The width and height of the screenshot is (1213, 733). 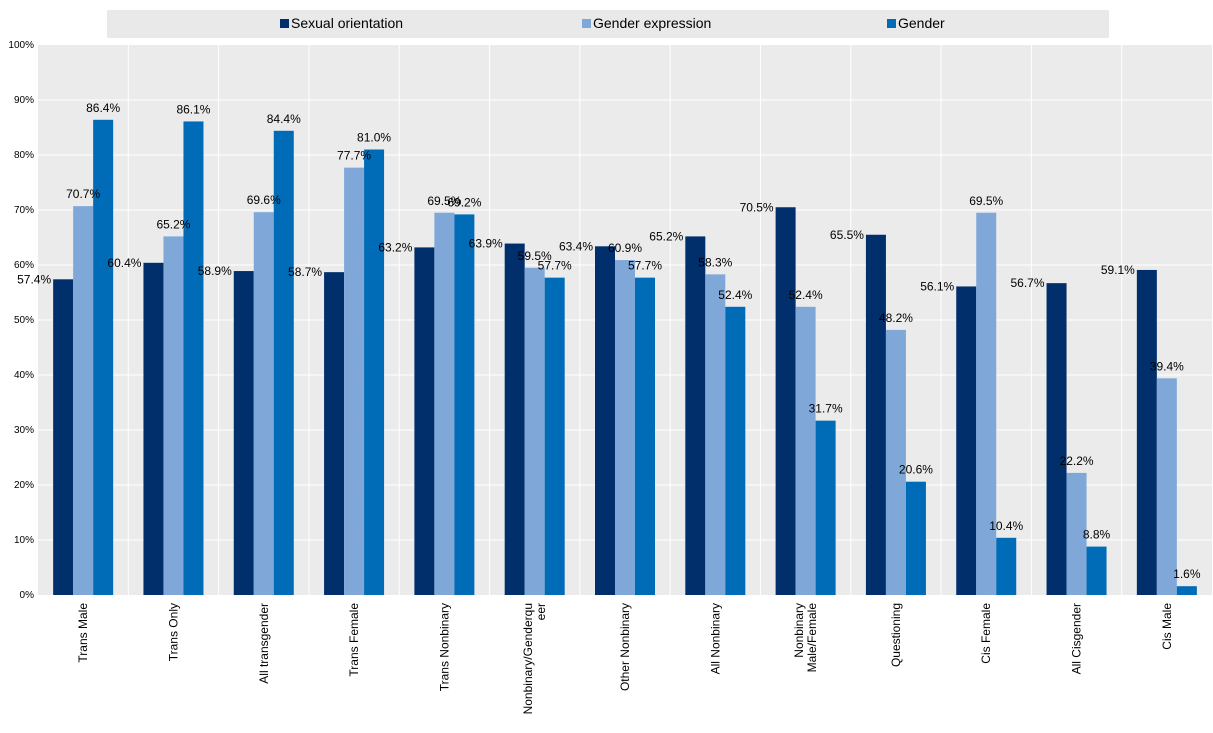 What do you see at coordinates (826, 409) in the screenshot?
I see `data-label: 31.7%` at bounding box center [826, 409].